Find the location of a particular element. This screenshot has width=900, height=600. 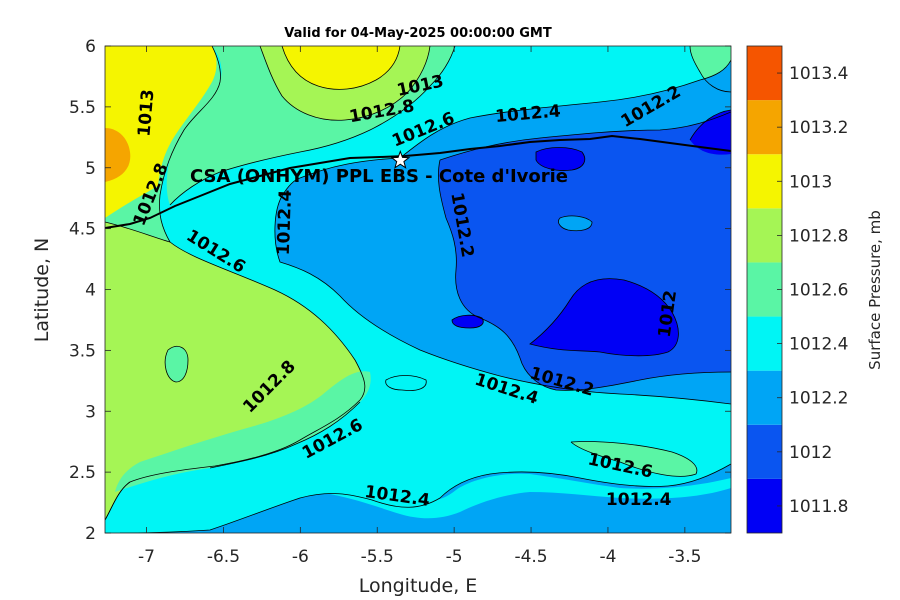

x-tick-label: -4 is located at coordinates (607, 557).